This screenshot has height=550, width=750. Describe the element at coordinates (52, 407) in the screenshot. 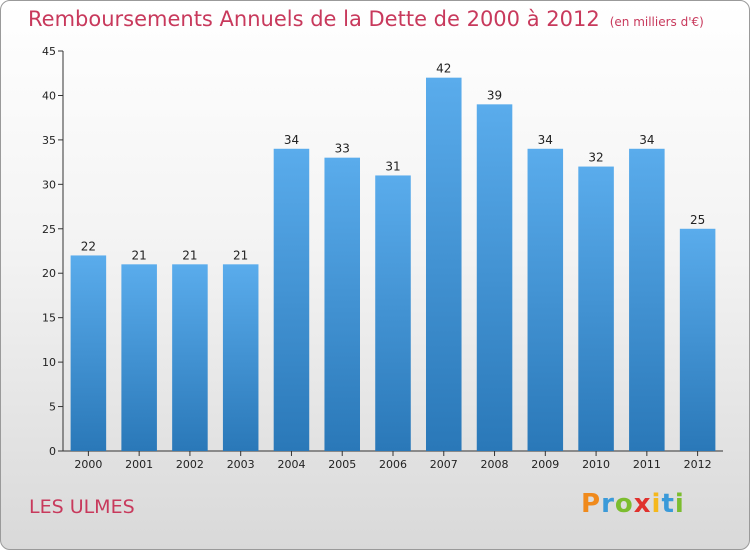

I see `y-tick-label: 5` at that location.